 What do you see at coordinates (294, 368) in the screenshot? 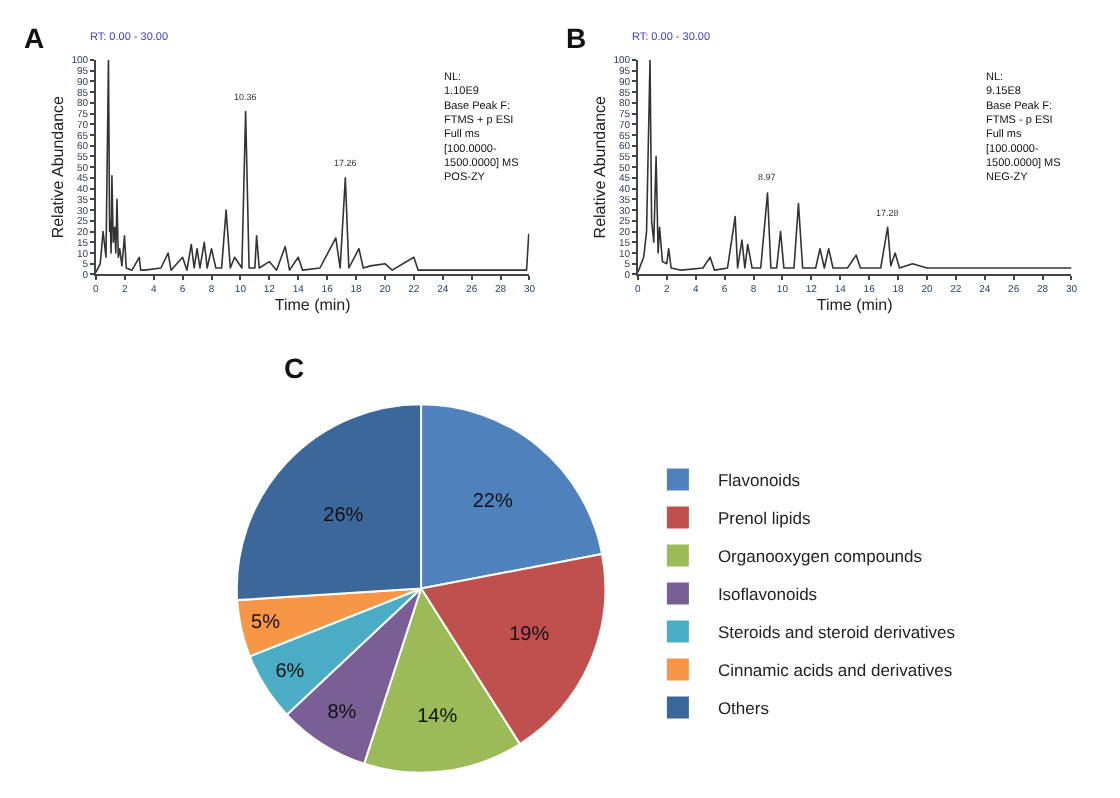
I see `chart-title: C` at bounding box center [294, 368].